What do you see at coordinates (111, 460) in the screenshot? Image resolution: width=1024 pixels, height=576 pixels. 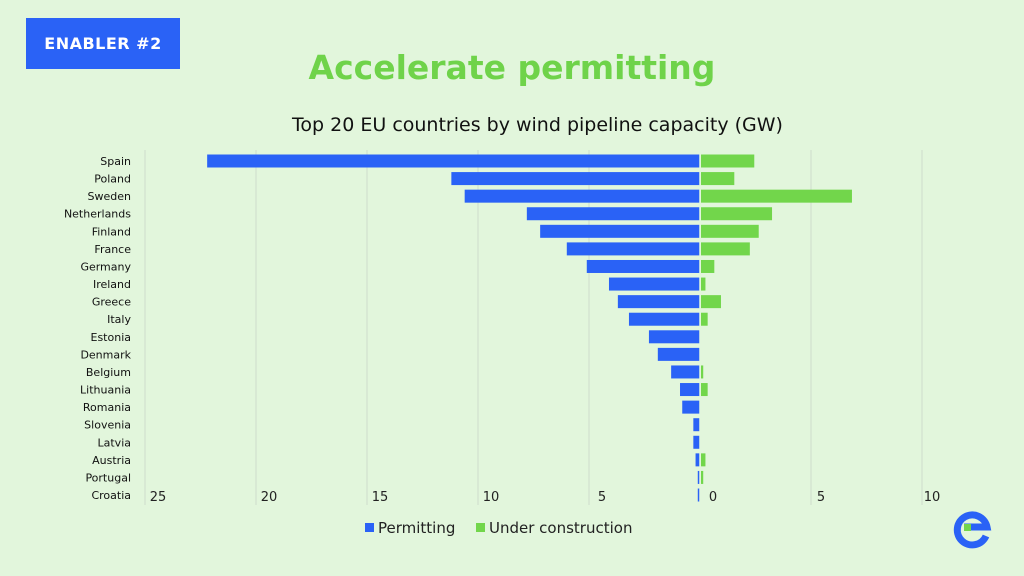 I see `category-label: Austria` at bounding box center [111, 460].